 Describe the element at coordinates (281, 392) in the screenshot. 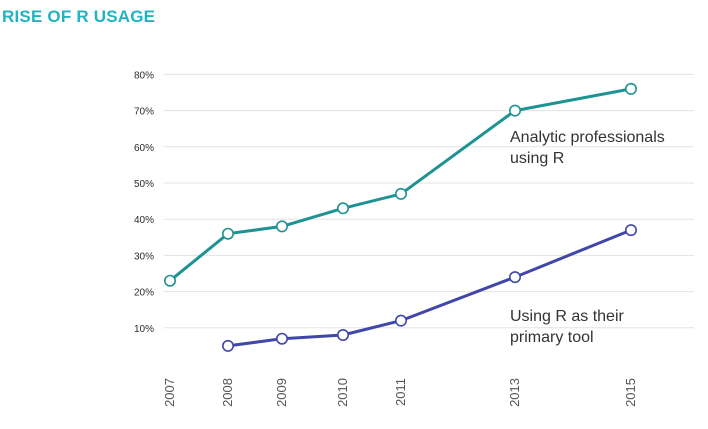

I see `x-tick-label: 2009` at that location.